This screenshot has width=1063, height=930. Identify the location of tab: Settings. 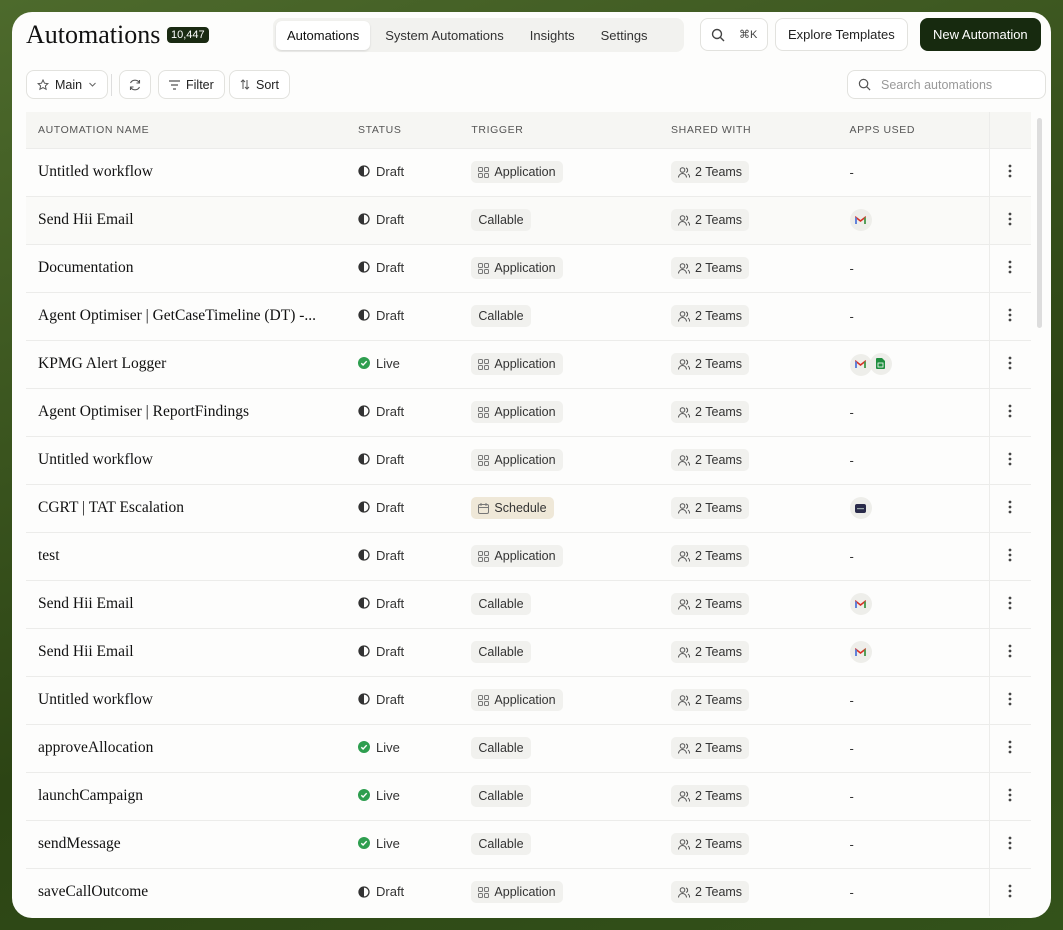
(624, 35).